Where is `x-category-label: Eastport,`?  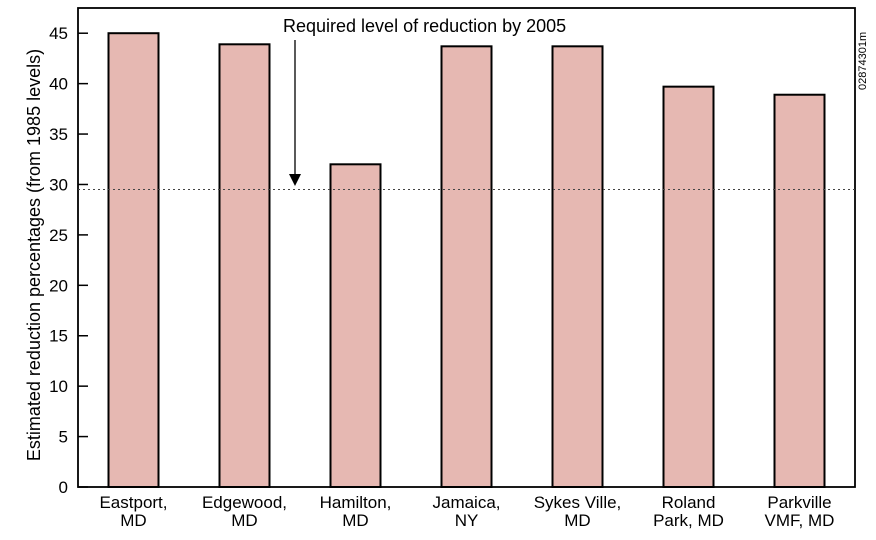 x-category-label: Eastport, is located at coordinates (133, 502).